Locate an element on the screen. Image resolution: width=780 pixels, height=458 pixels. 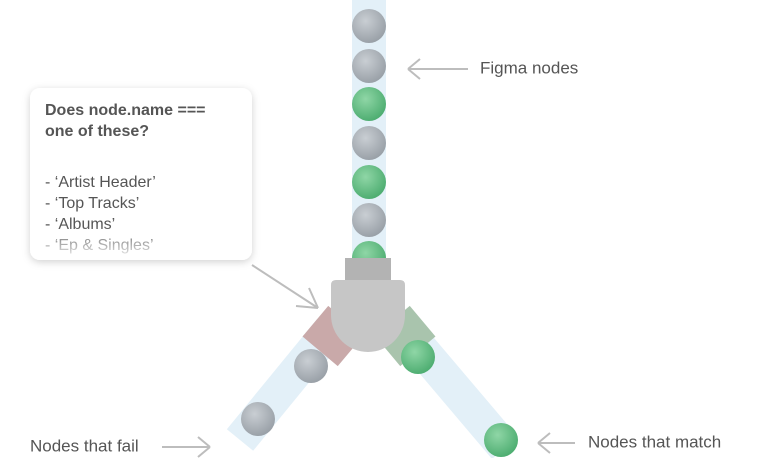
sorter is located at coordinates (368, 316).